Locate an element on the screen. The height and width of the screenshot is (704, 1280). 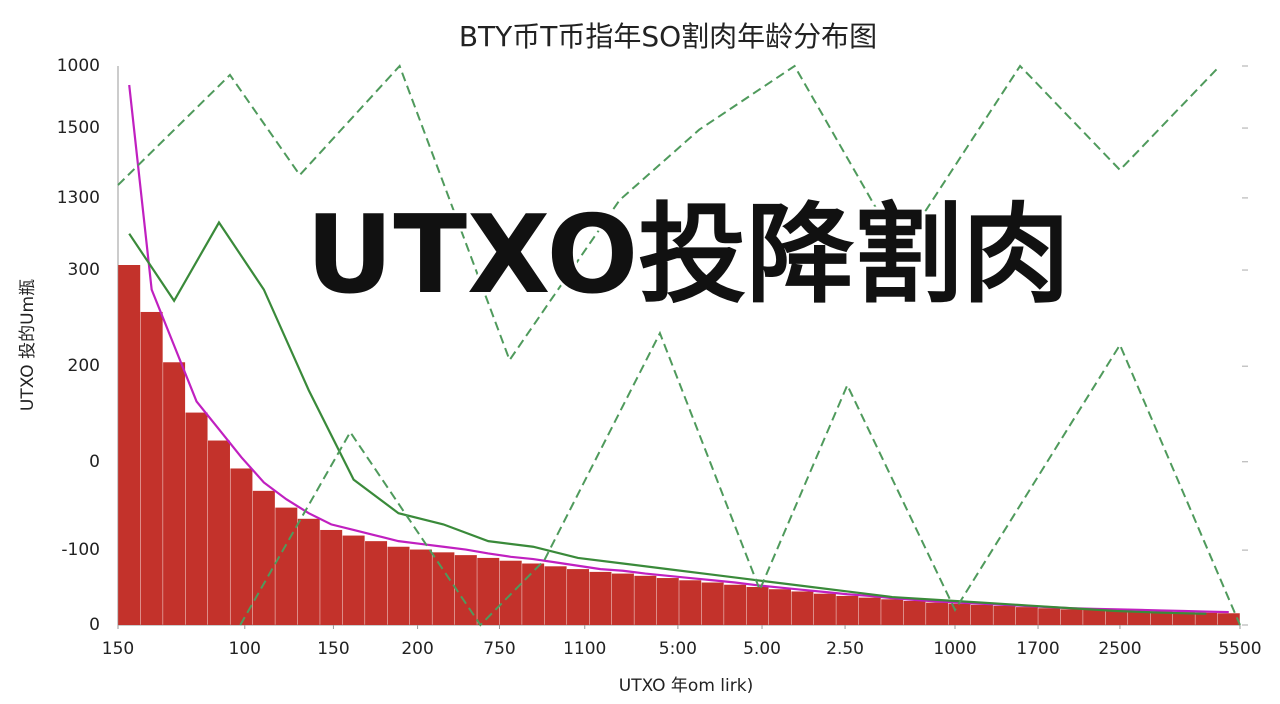
y-tick-label: -100 is located at coordinates (80, 550).